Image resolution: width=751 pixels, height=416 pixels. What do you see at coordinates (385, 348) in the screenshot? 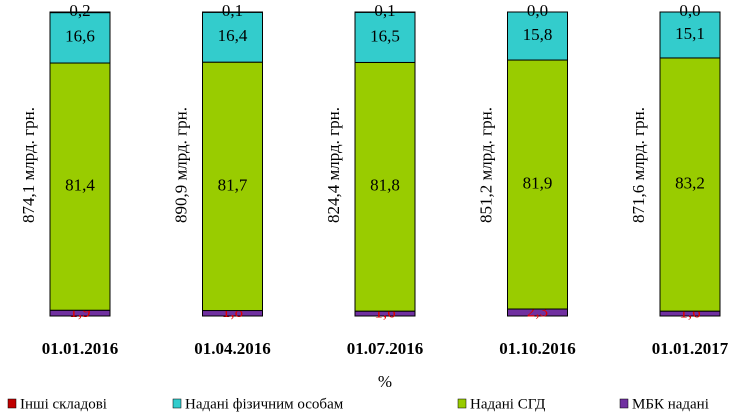
I see `x-tick-label: 01.07.2016` at bounding box center [385, 348].